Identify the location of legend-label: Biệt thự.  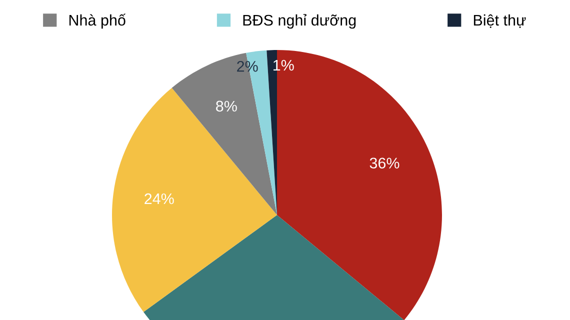
(500, 21).